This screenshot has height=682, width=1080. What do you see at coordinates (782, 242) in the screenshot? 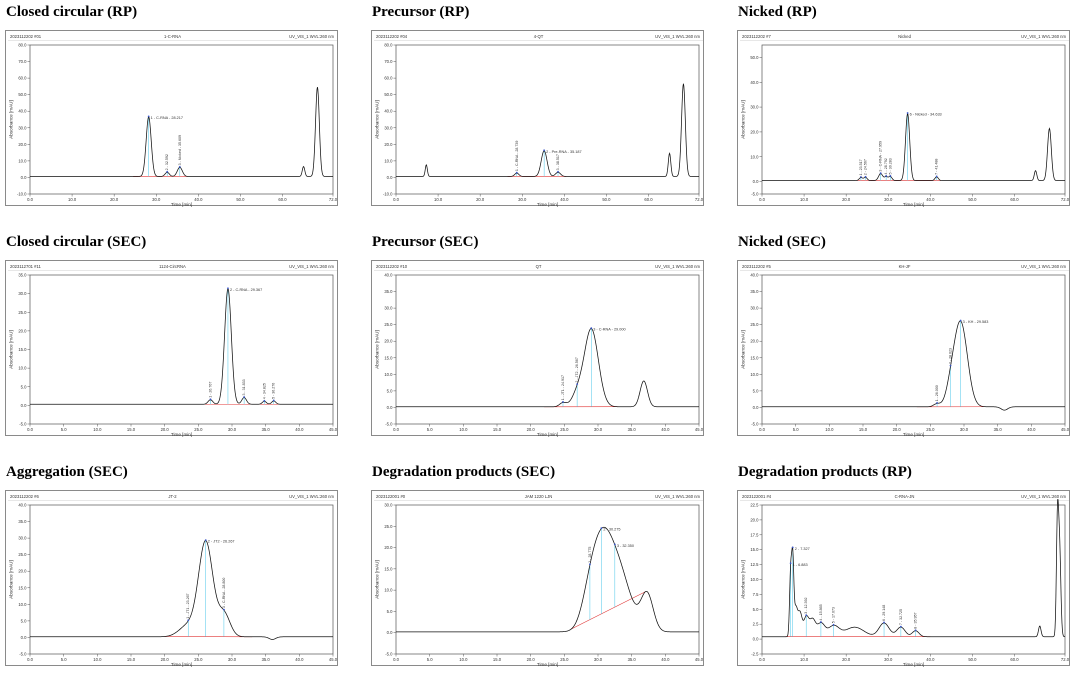
I see `panel-title: Nicked (SEC)` at bounding box center [782, 242].